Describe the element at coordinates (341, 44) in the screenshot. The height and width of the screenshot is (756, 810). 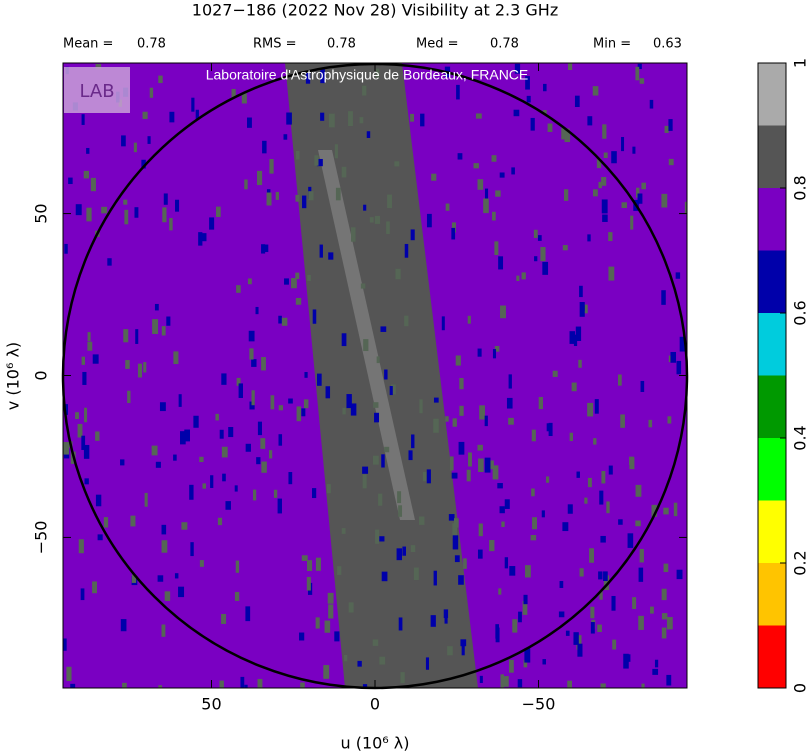
I see `stat-value: 0.78` at that location.